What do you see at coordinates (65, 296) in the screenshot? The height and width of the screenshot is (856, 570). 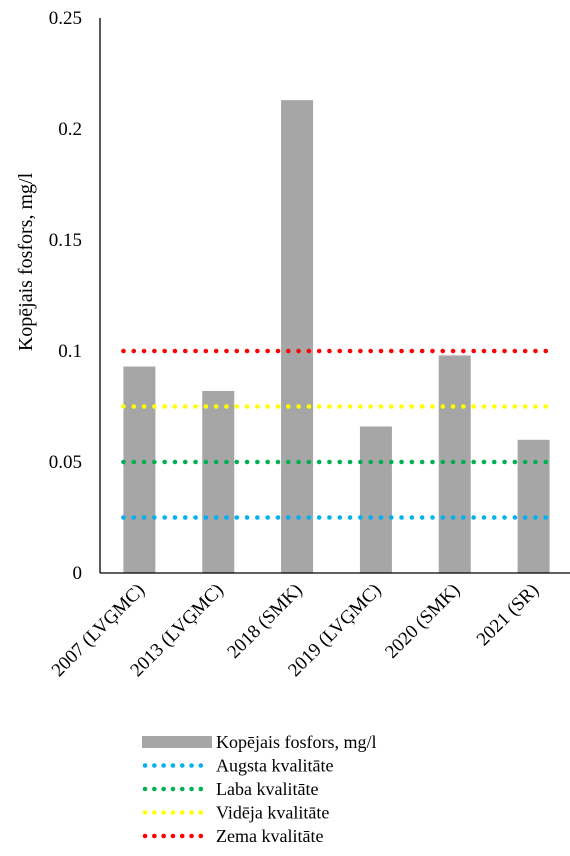 I see `y-tick-labels: 0 0.05 0.1 0.15 0.2 0.25` at bounding box center [65, 296].